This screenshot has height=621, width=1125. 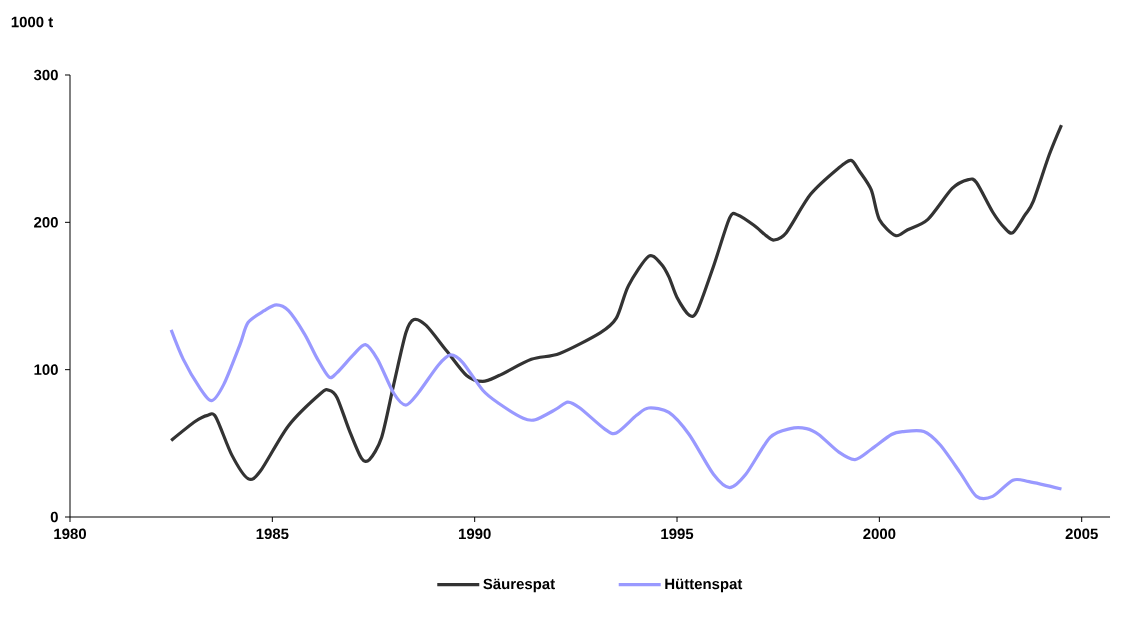 What do you see at coordinates (46, 222) in the screenshot?
I see `y-tick-label: 200` at bounding box center [46, 222].